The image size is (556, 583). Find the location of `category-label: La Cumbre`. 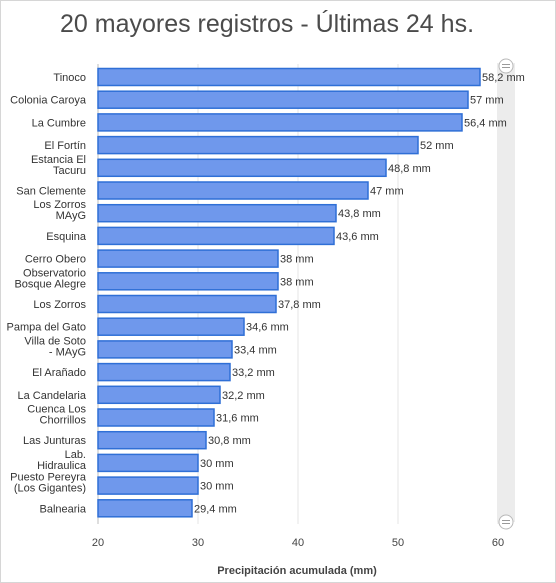

category-label: La Cumbre is located at coordinates (59, 123).